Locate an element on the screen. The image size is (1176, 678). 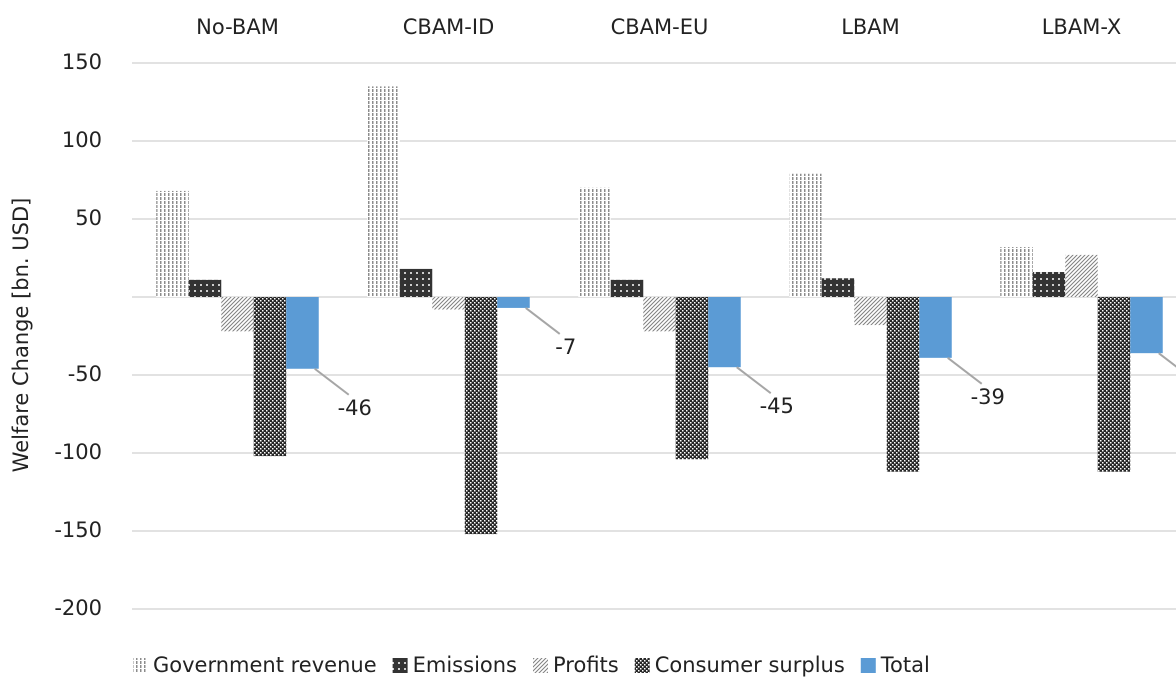
legend-label: Government revenue is located at coordinates (265, 665).